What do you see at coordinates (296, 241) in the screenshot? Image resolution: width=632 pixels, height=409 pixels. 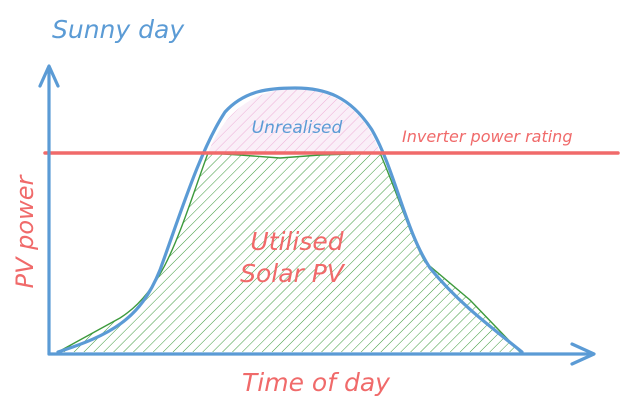 I see `utilised-label-line1: Utilised` at bounding box center [296, 241].